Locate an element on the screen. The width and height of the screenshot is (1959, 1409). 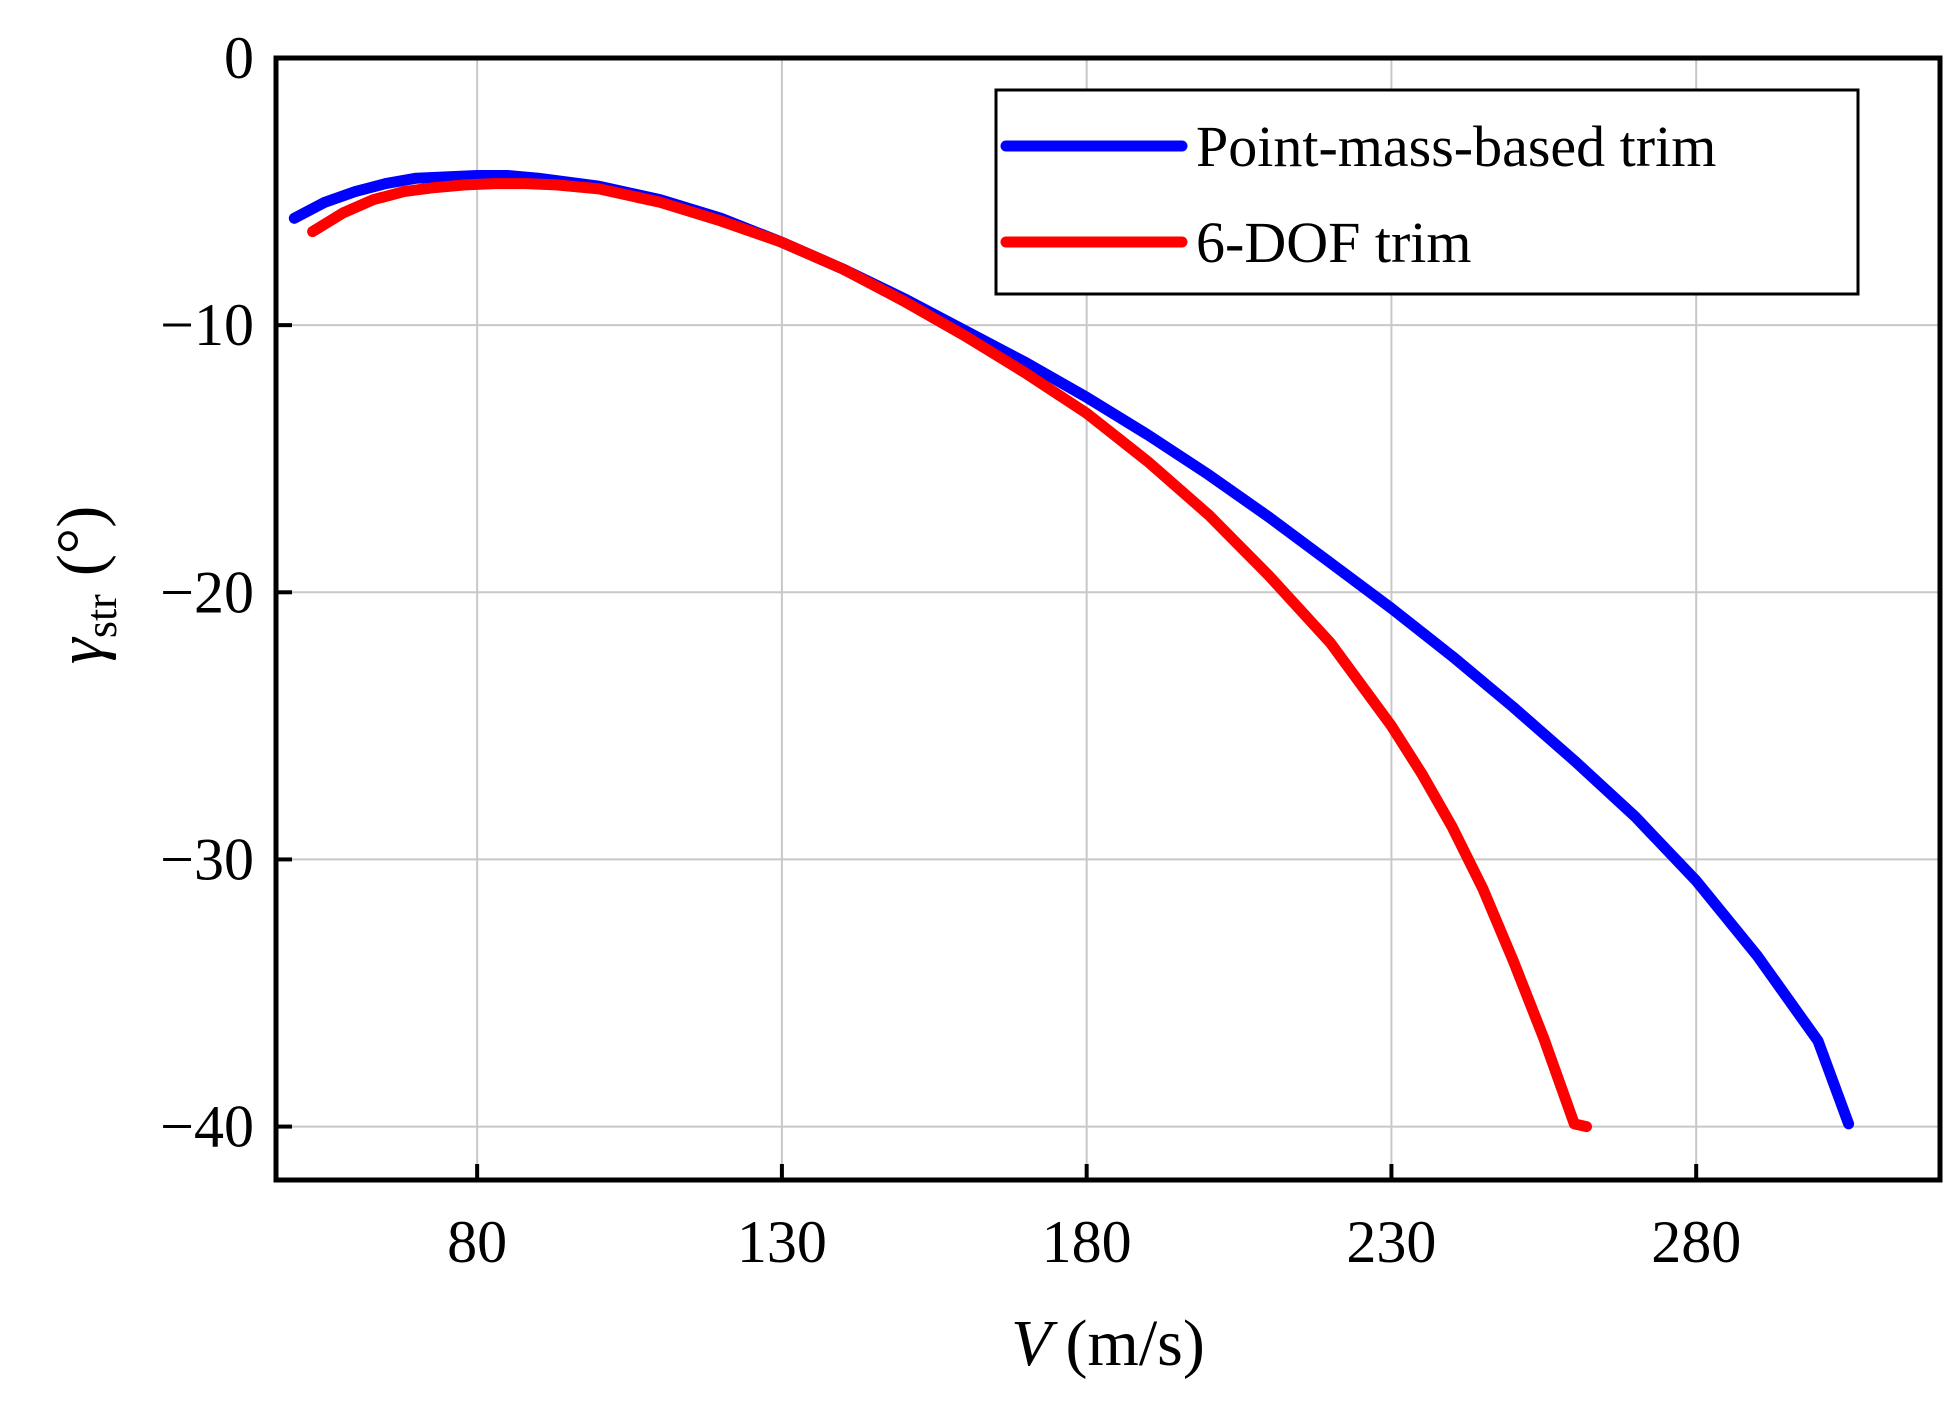
legend: Point-mass-based trim 6-DOF trim is located at coordinates (1427, 192).